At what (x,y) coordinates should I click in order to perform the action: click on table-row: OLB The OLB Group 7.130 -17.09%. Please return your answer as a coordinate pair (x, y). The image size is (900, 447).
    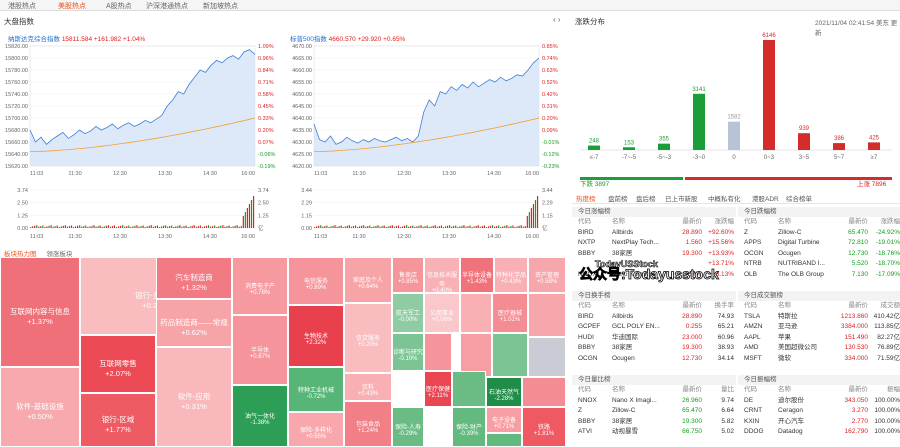
    Looking at the image, I should click on (819, 275).